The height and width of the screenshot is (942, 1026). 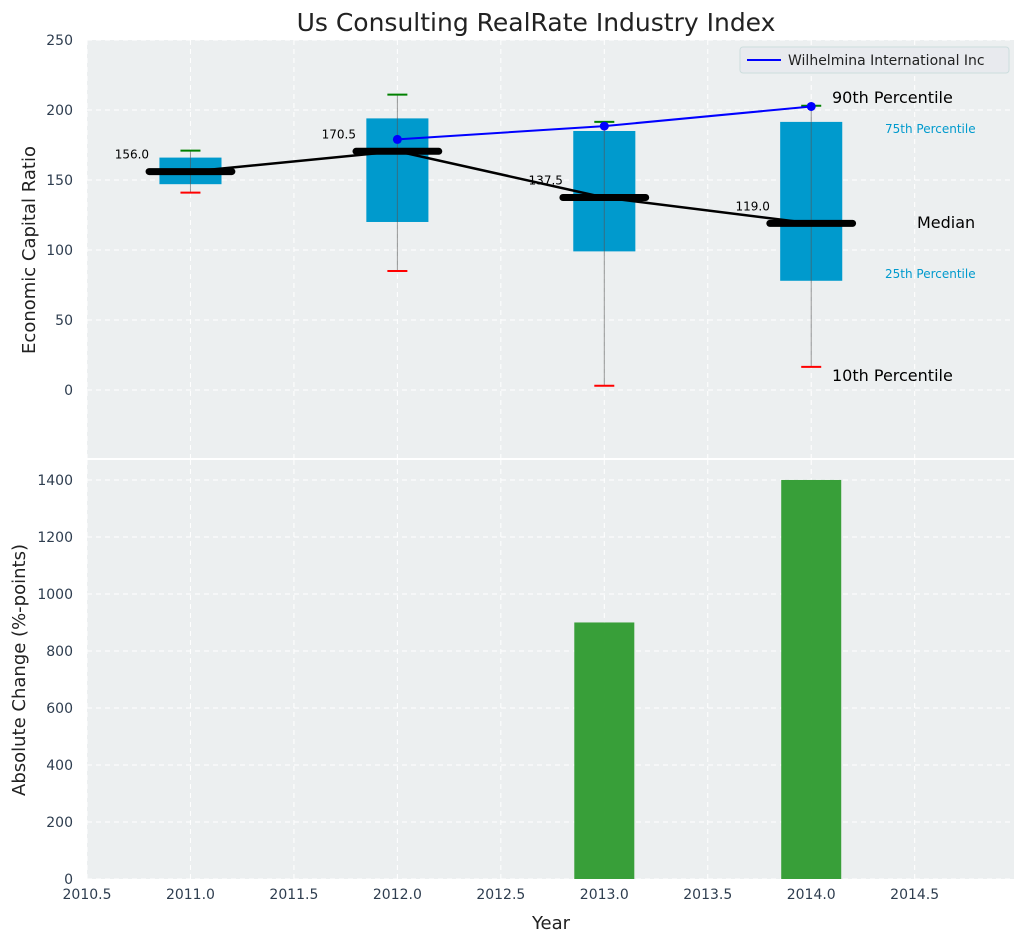 What do you see at coordinates (546, 180) in the screenshot?
I see `median-value-label: 137.5` at bounding box center [546, 180].